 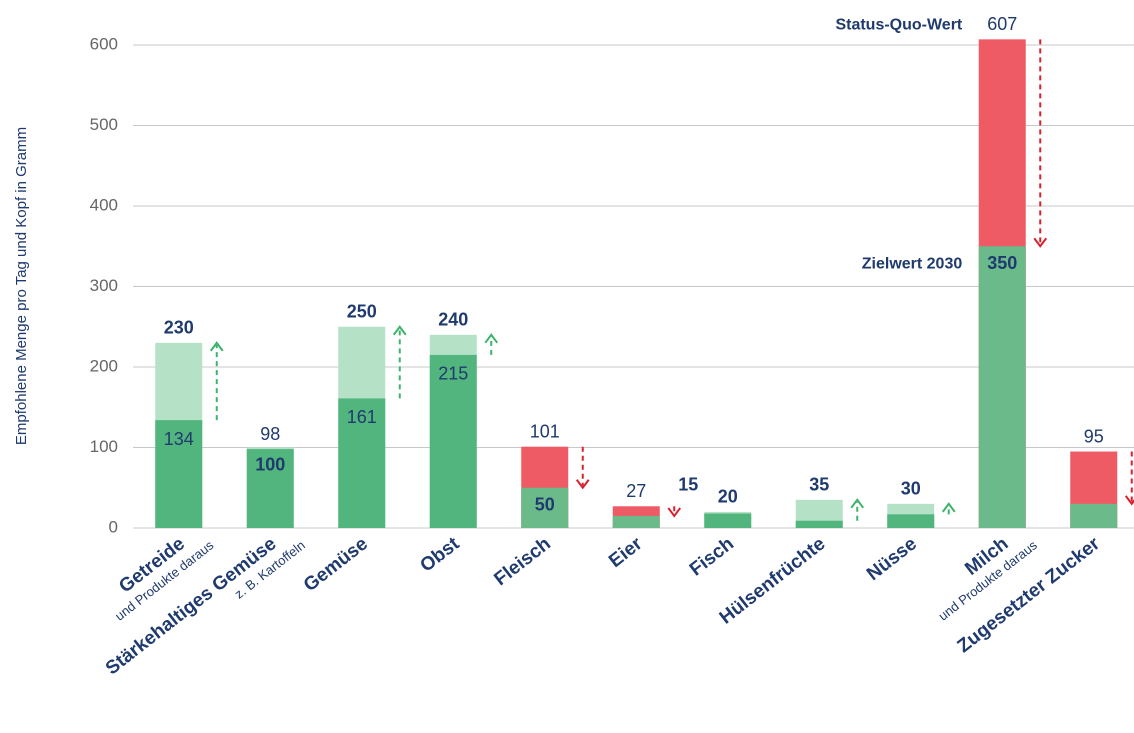 I want to click on x-tick-label: Nüsse, so click(x=892, y=559).